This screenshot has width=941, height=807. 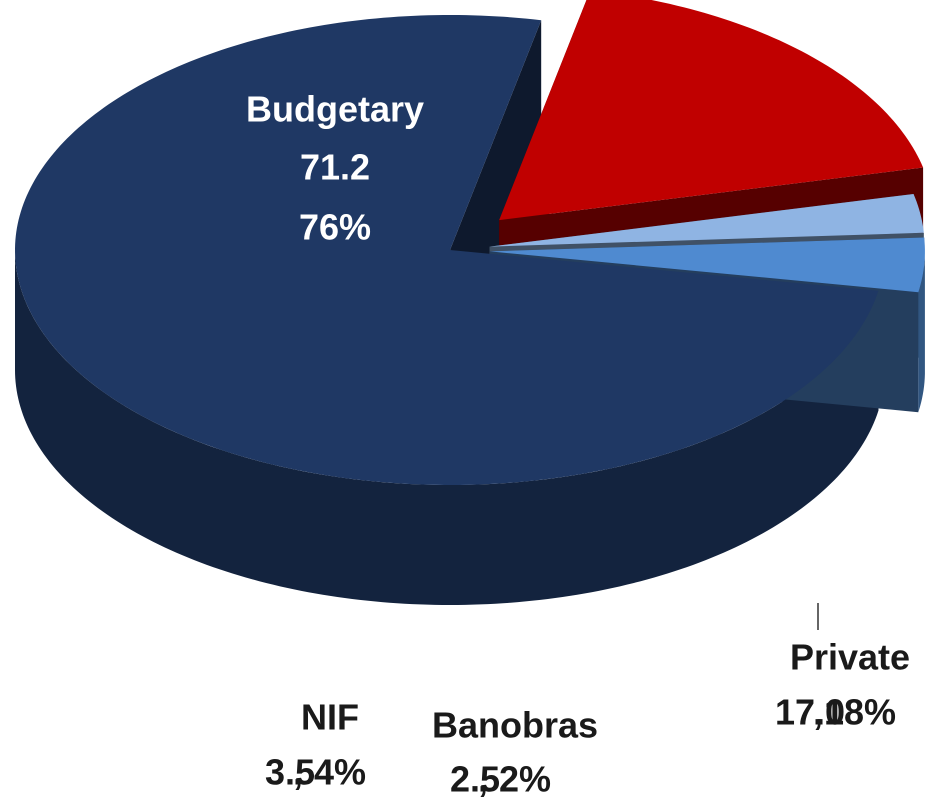 What do you see at coordinates (475, 779) in the screenshot?
I see `value-label: 2.5` at bounding box center [475, 779].